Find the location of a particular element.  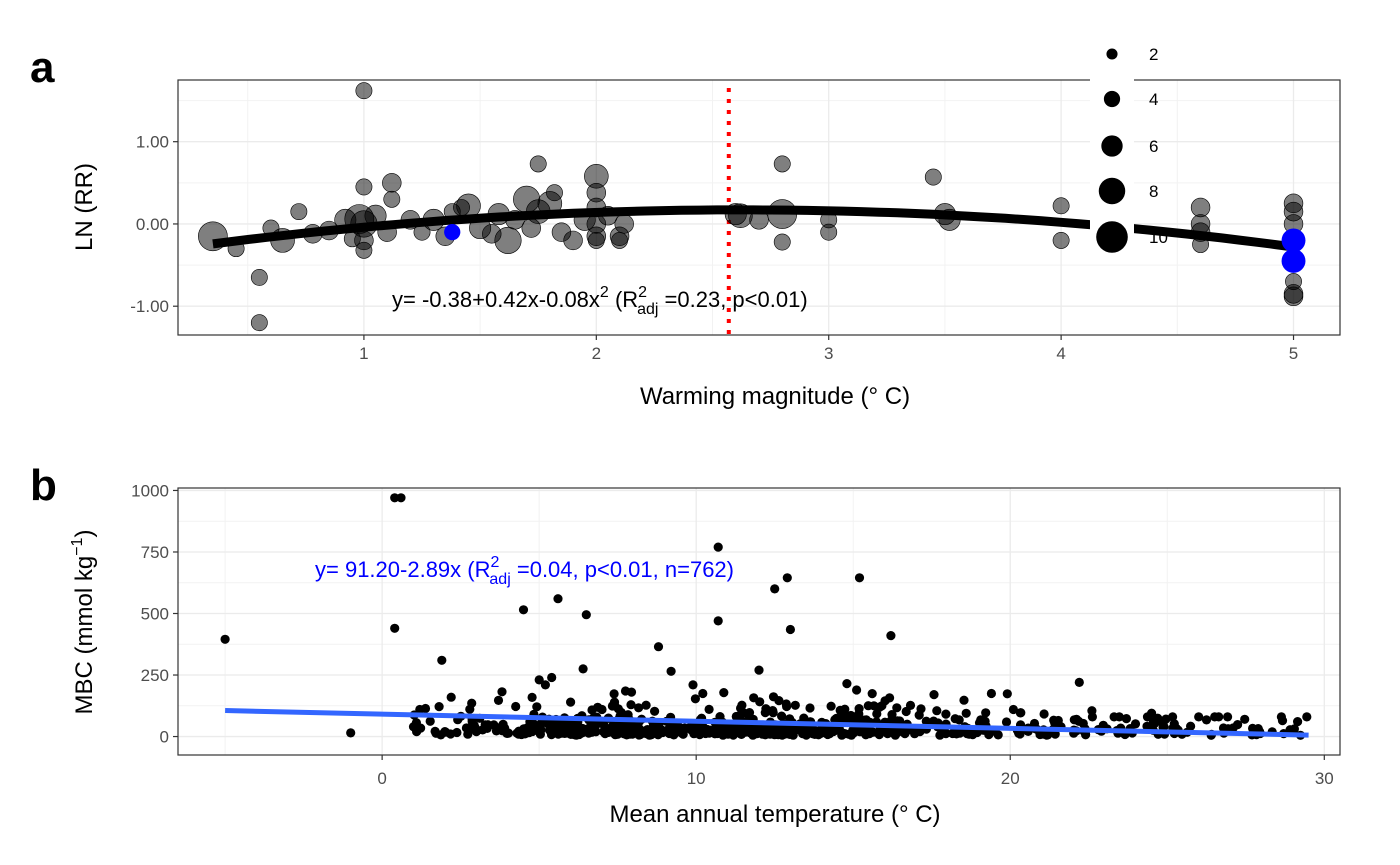

y-ticks-a: -1.00 0.00 1.00 is located at coordinates (154, 224).